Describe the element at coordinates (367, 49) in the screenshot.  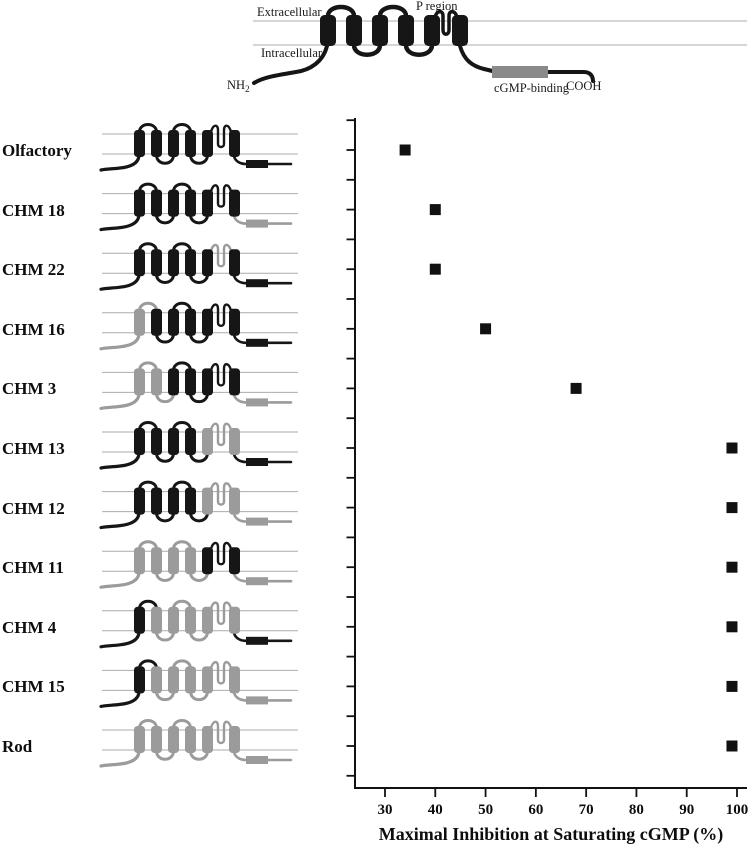
I see `intracellular-loop-s2-s3` at that location.